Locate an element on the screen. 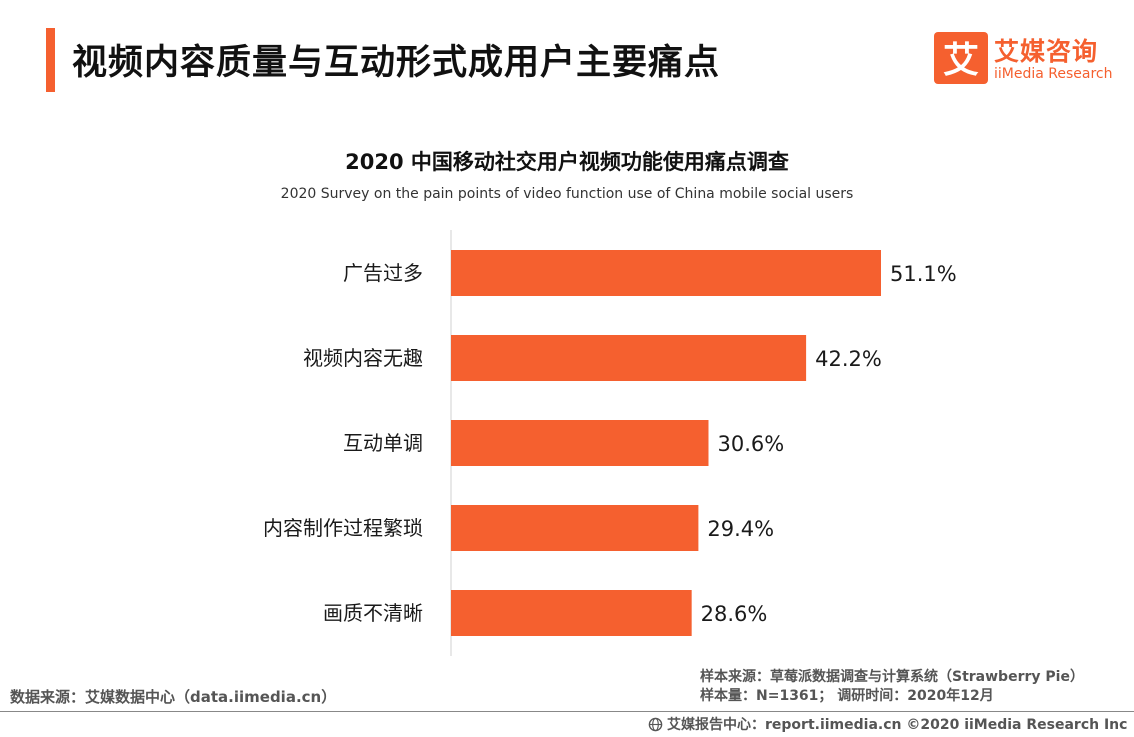 The image size is (1134, 737). category-label: 视频内容无趣 is located at coordinates (363, 358).